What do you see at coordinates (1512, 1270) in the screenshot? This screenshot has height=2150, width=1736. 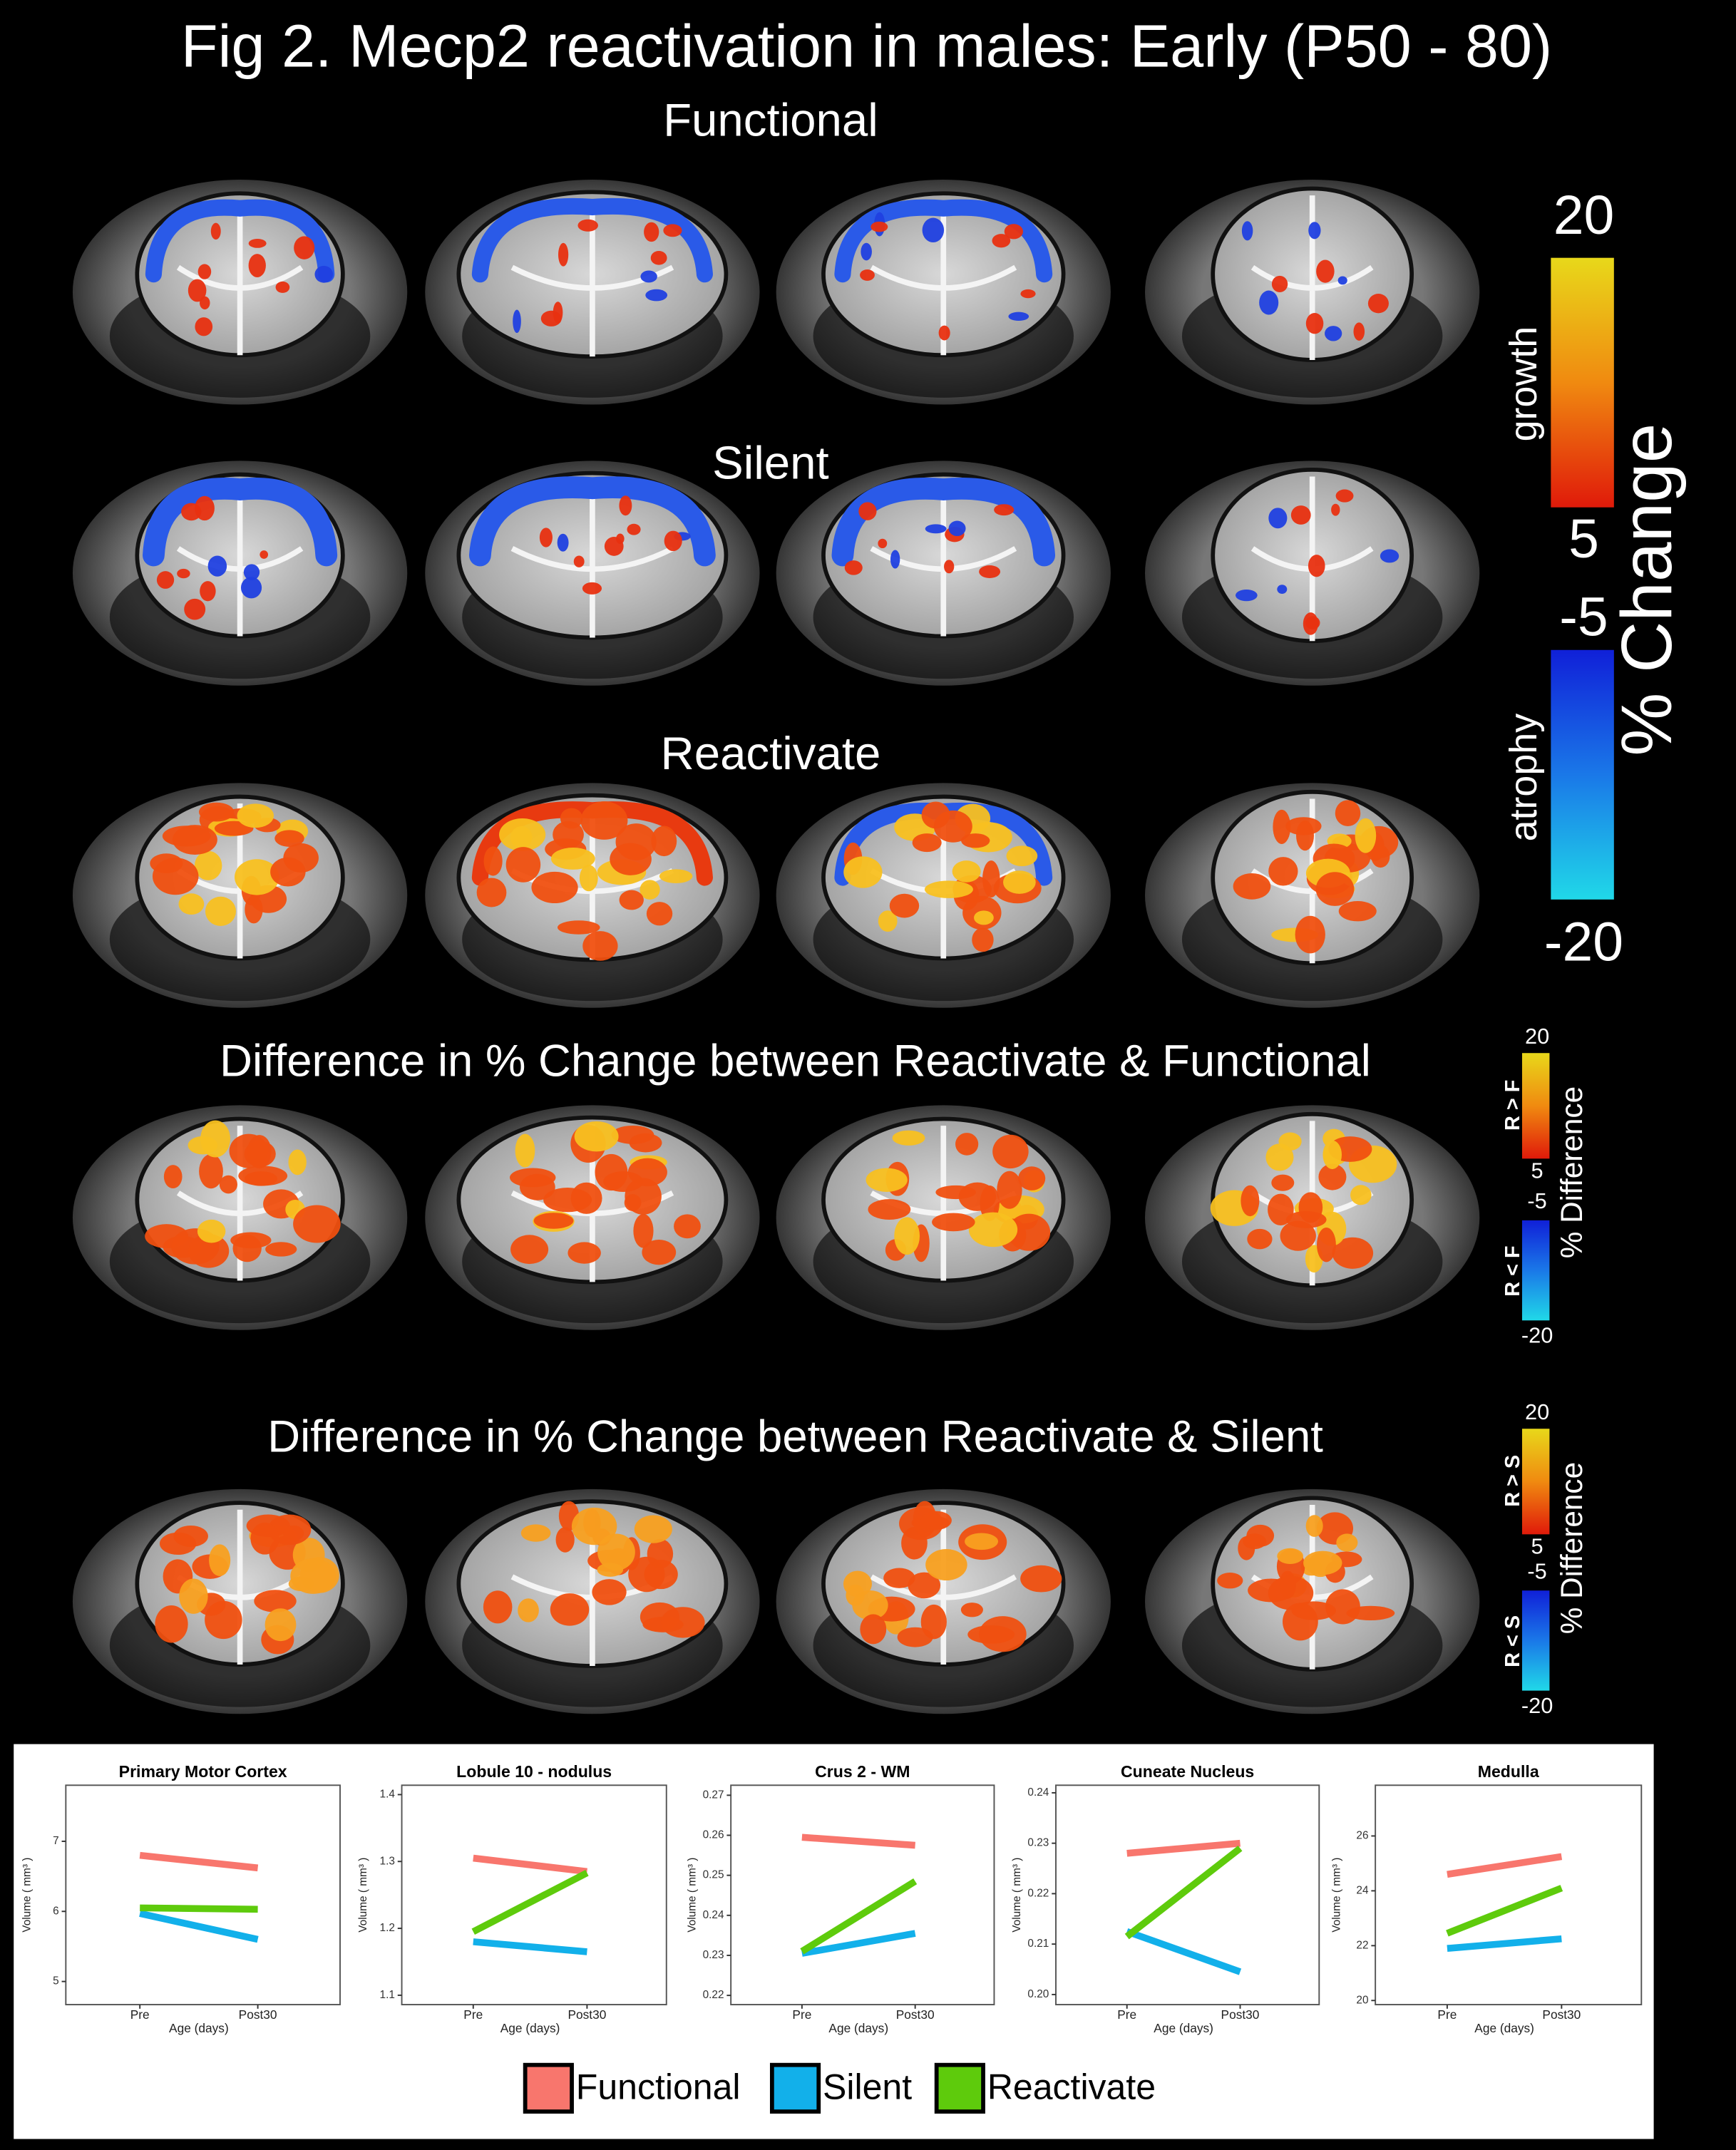 I see `colorbar-name: R < F` at bounding box center [1512, 1270].